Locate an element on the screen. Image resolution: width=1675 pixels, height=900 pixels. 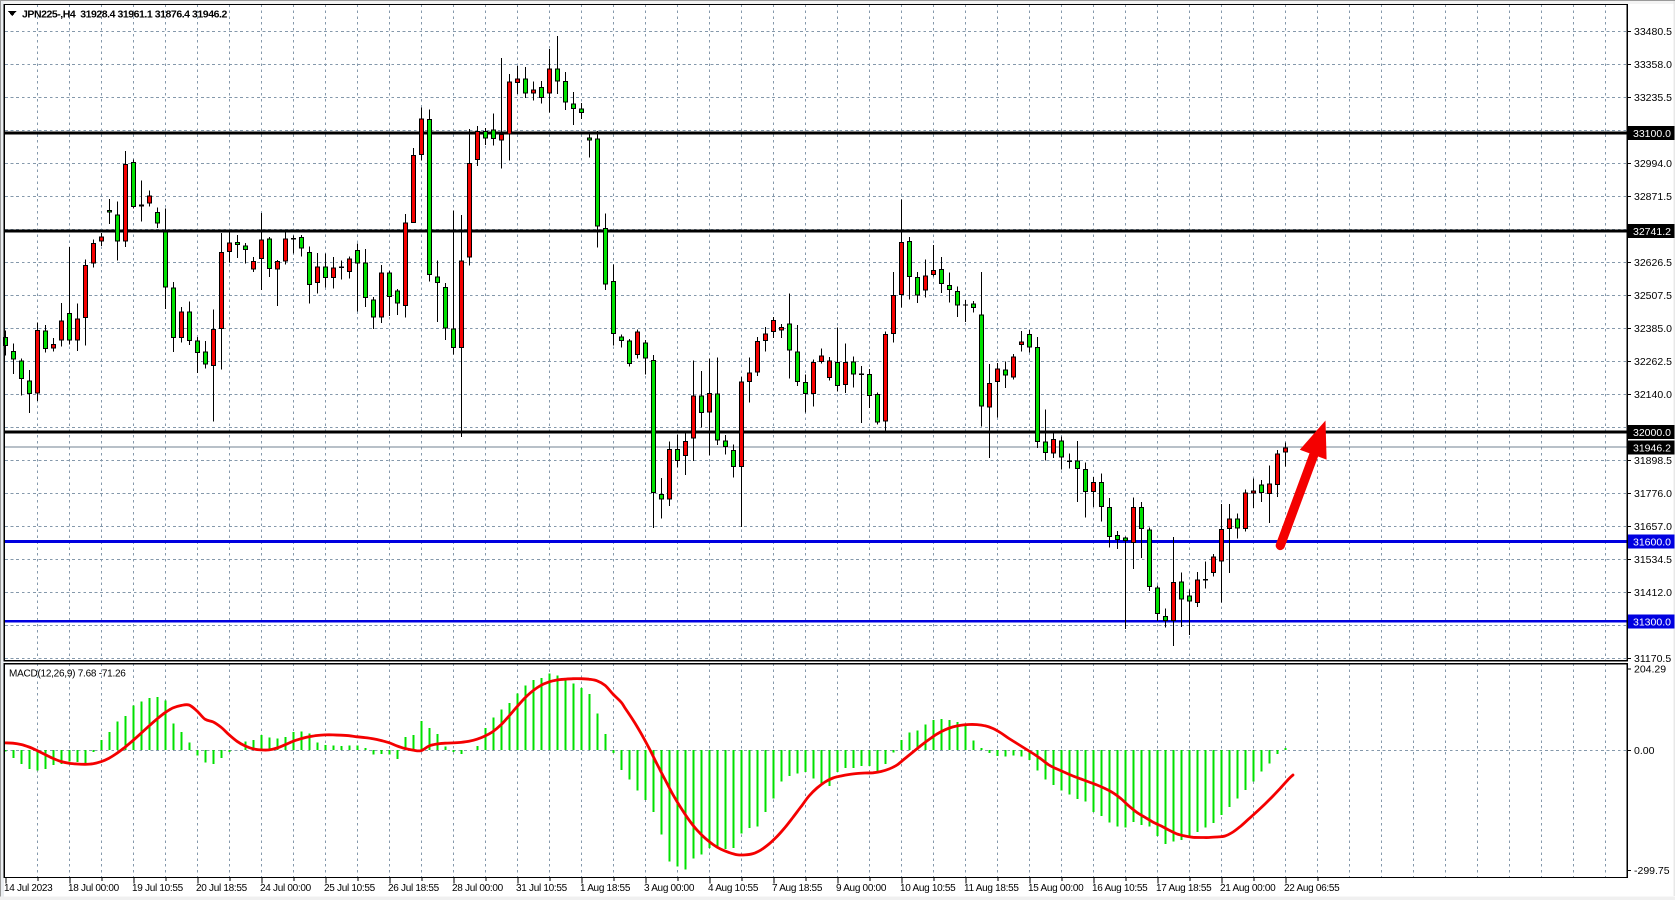
svg-text: 19 Jul 10:55 is located at coordinates (158, 888).